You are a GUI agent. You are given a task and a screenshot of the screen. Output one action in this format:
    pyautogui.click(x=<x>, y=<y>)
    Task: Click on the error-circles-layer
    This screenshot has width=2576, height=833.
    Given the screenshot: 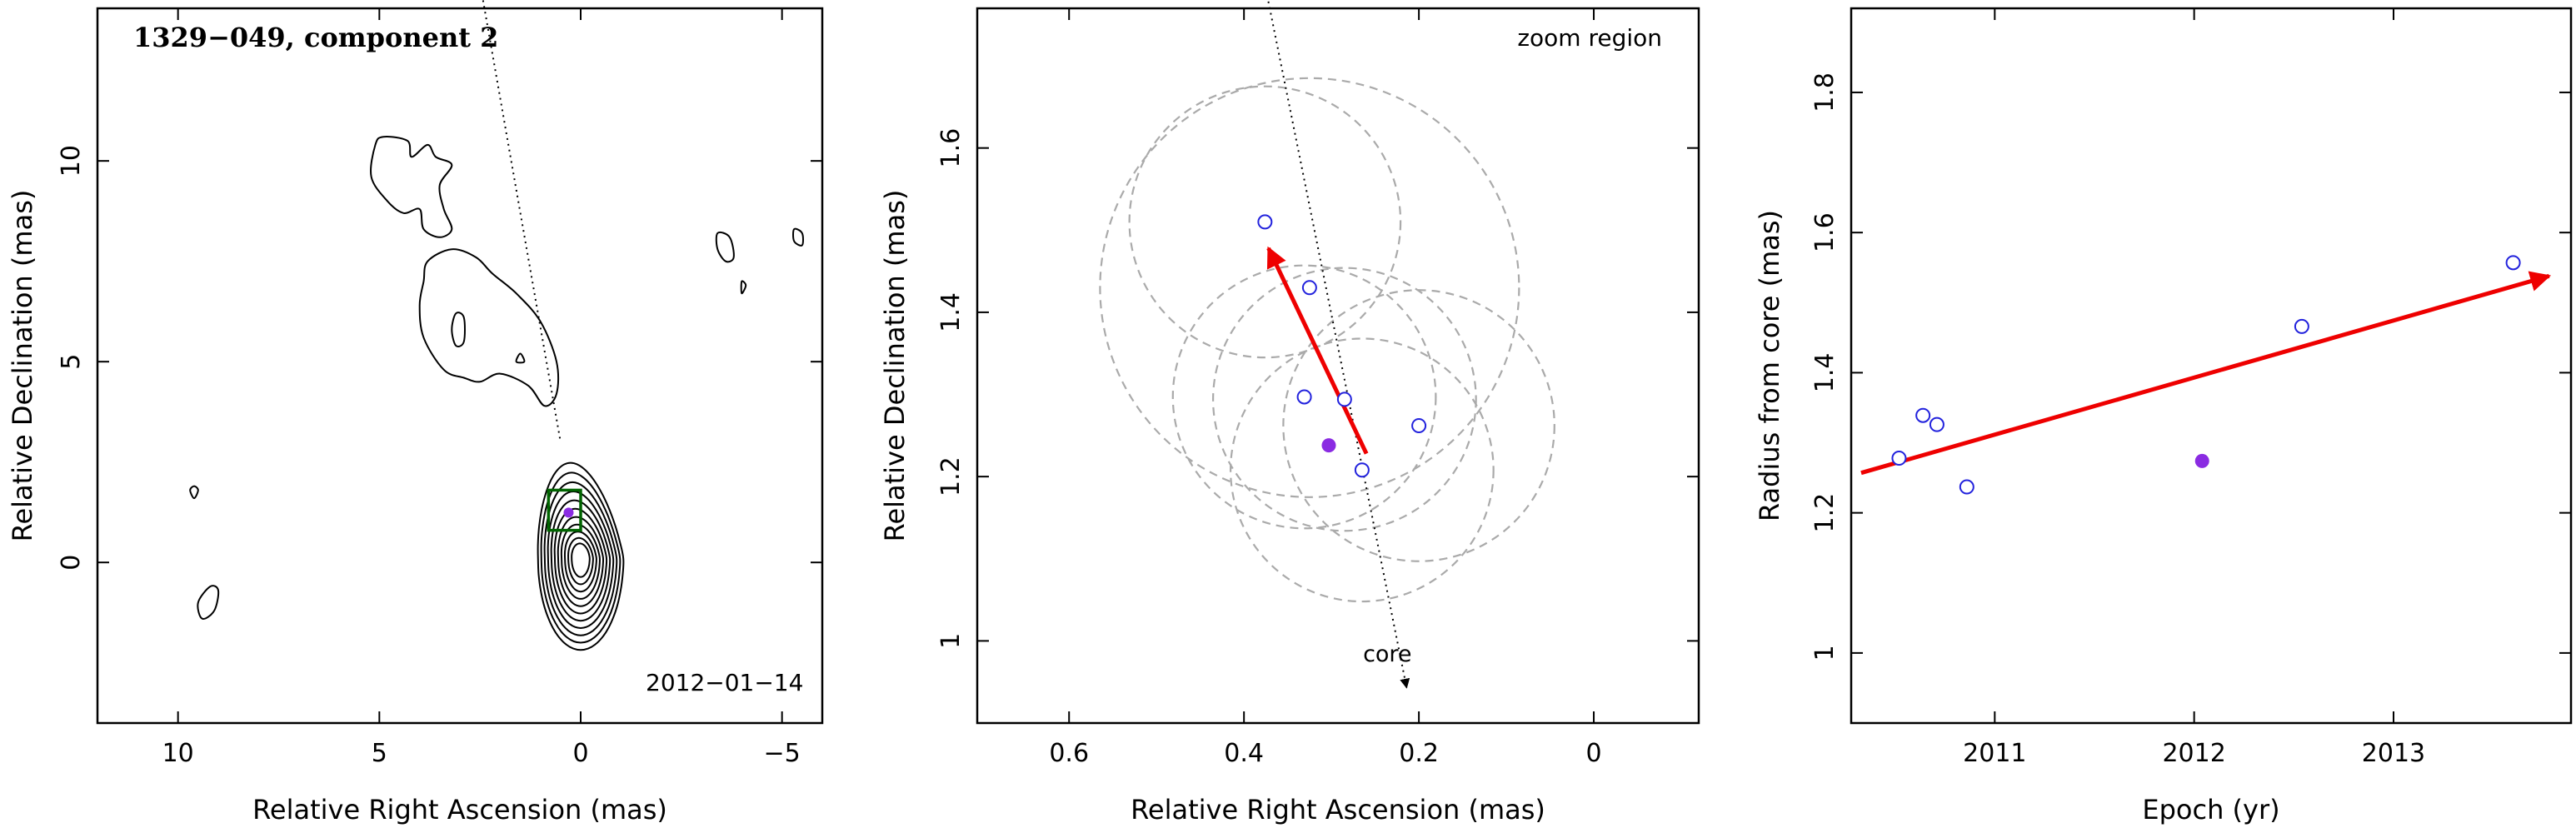 What is the action you would take?
    pyautogui.click(x=1327, y=340)
    